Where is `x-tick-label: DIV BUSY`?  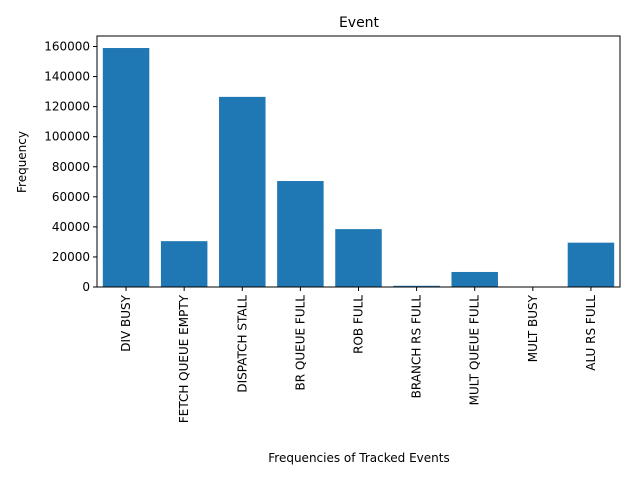 x-tick-label: DIV BUSY is located at coordinates (126, 322).